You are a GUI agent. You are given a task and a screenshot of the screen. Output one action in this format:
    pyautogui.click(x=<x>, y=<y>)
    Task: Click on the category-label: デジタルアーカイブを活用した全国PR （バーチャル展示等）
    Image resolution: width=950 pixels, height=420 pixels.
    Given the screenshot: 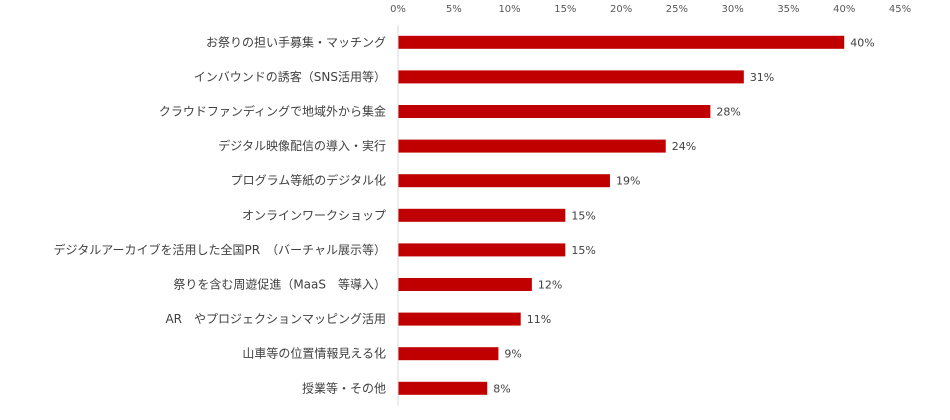 What is the action you would take?
    pyautogui.click(x=220, y=249)
    